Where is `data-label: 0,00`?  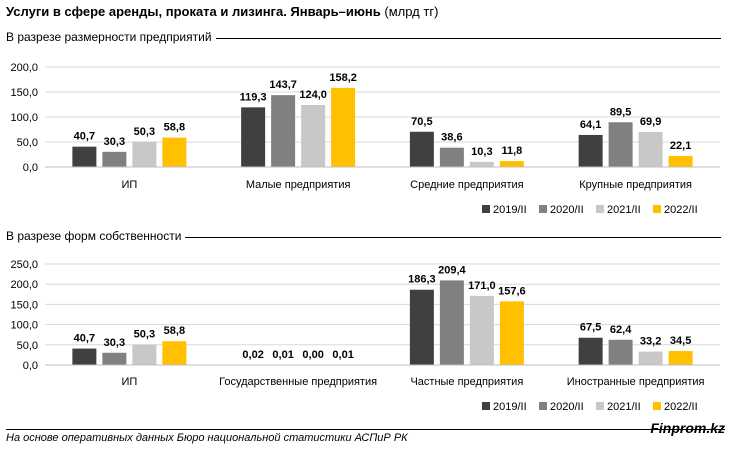
data-label: 0,00 is located at coordinates (312, 355).